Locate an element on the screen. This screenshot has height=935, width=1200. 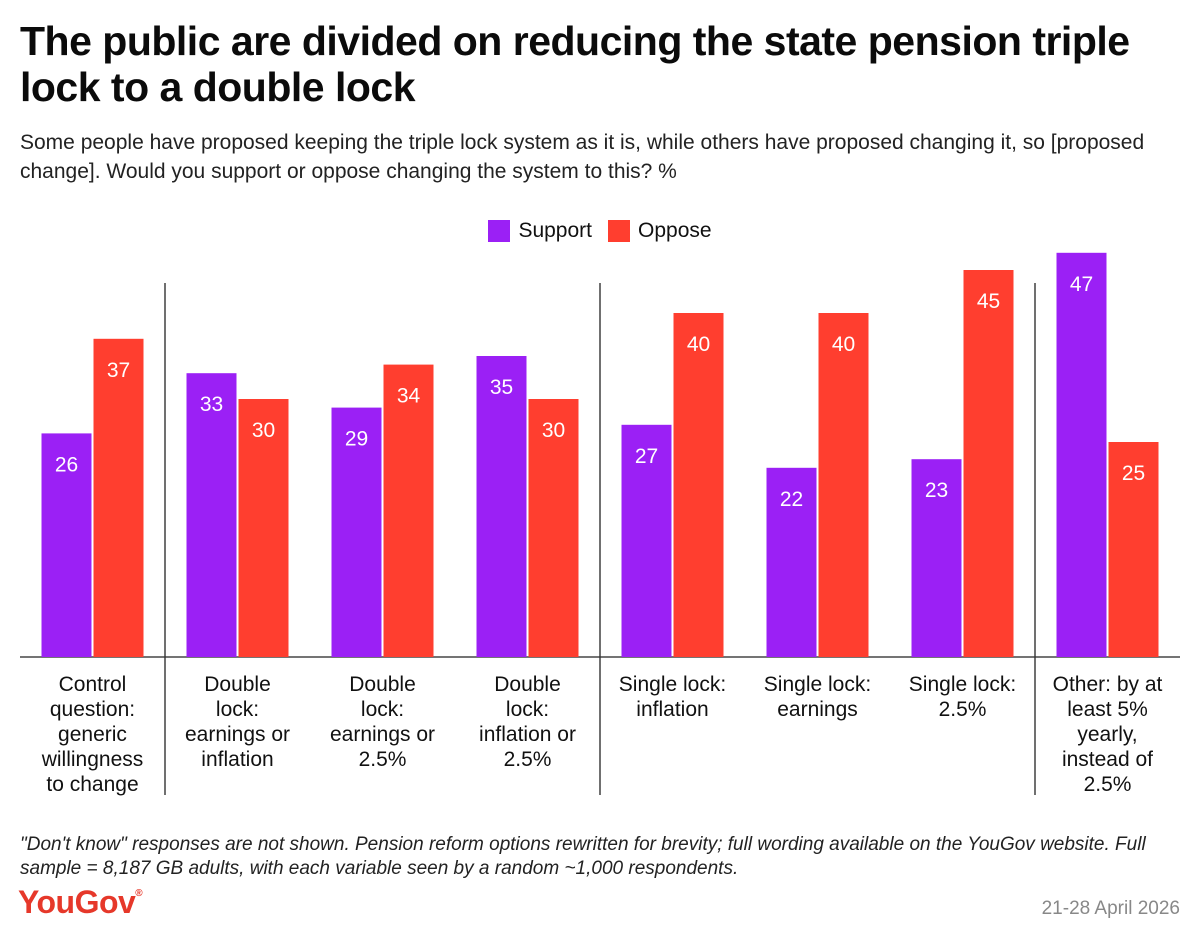
legend-item-support: Support is located at coordinates (540, 231).